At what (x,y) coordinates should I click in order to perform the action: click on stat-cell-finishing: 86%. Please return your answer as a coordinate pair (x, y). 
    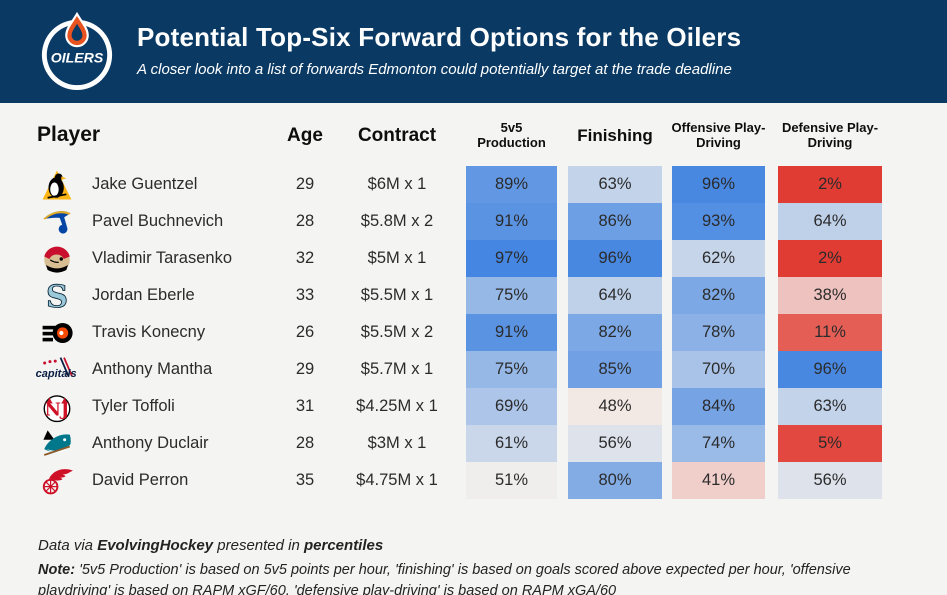
    Looking at the image, I should click on (615, 221).